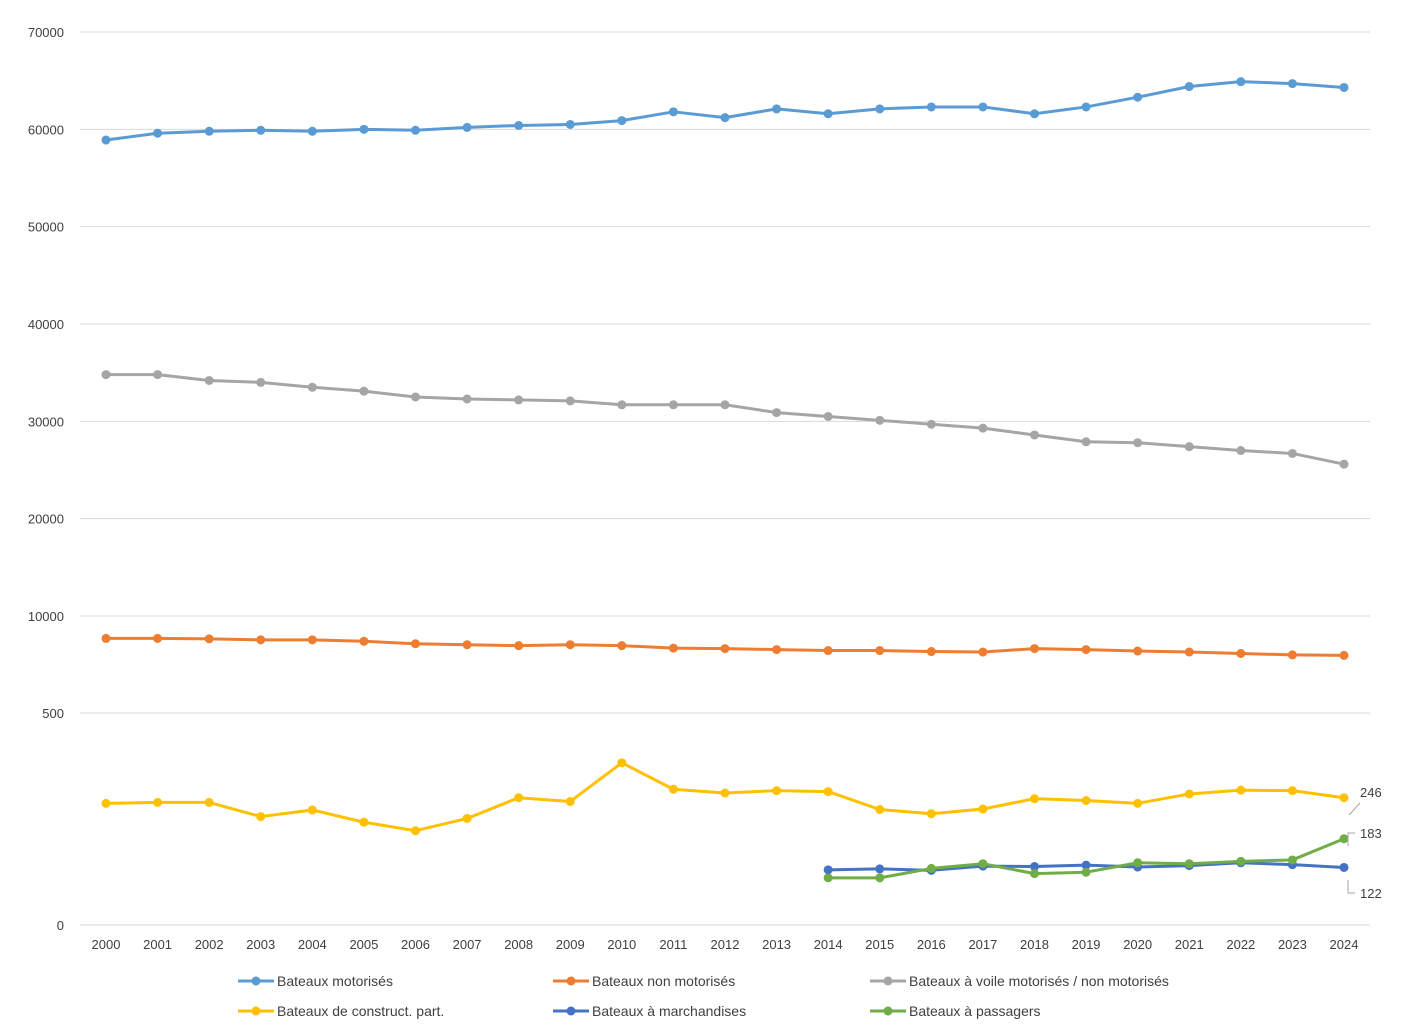  I want to click on y-tick-label: 50000, so click(46, 227).